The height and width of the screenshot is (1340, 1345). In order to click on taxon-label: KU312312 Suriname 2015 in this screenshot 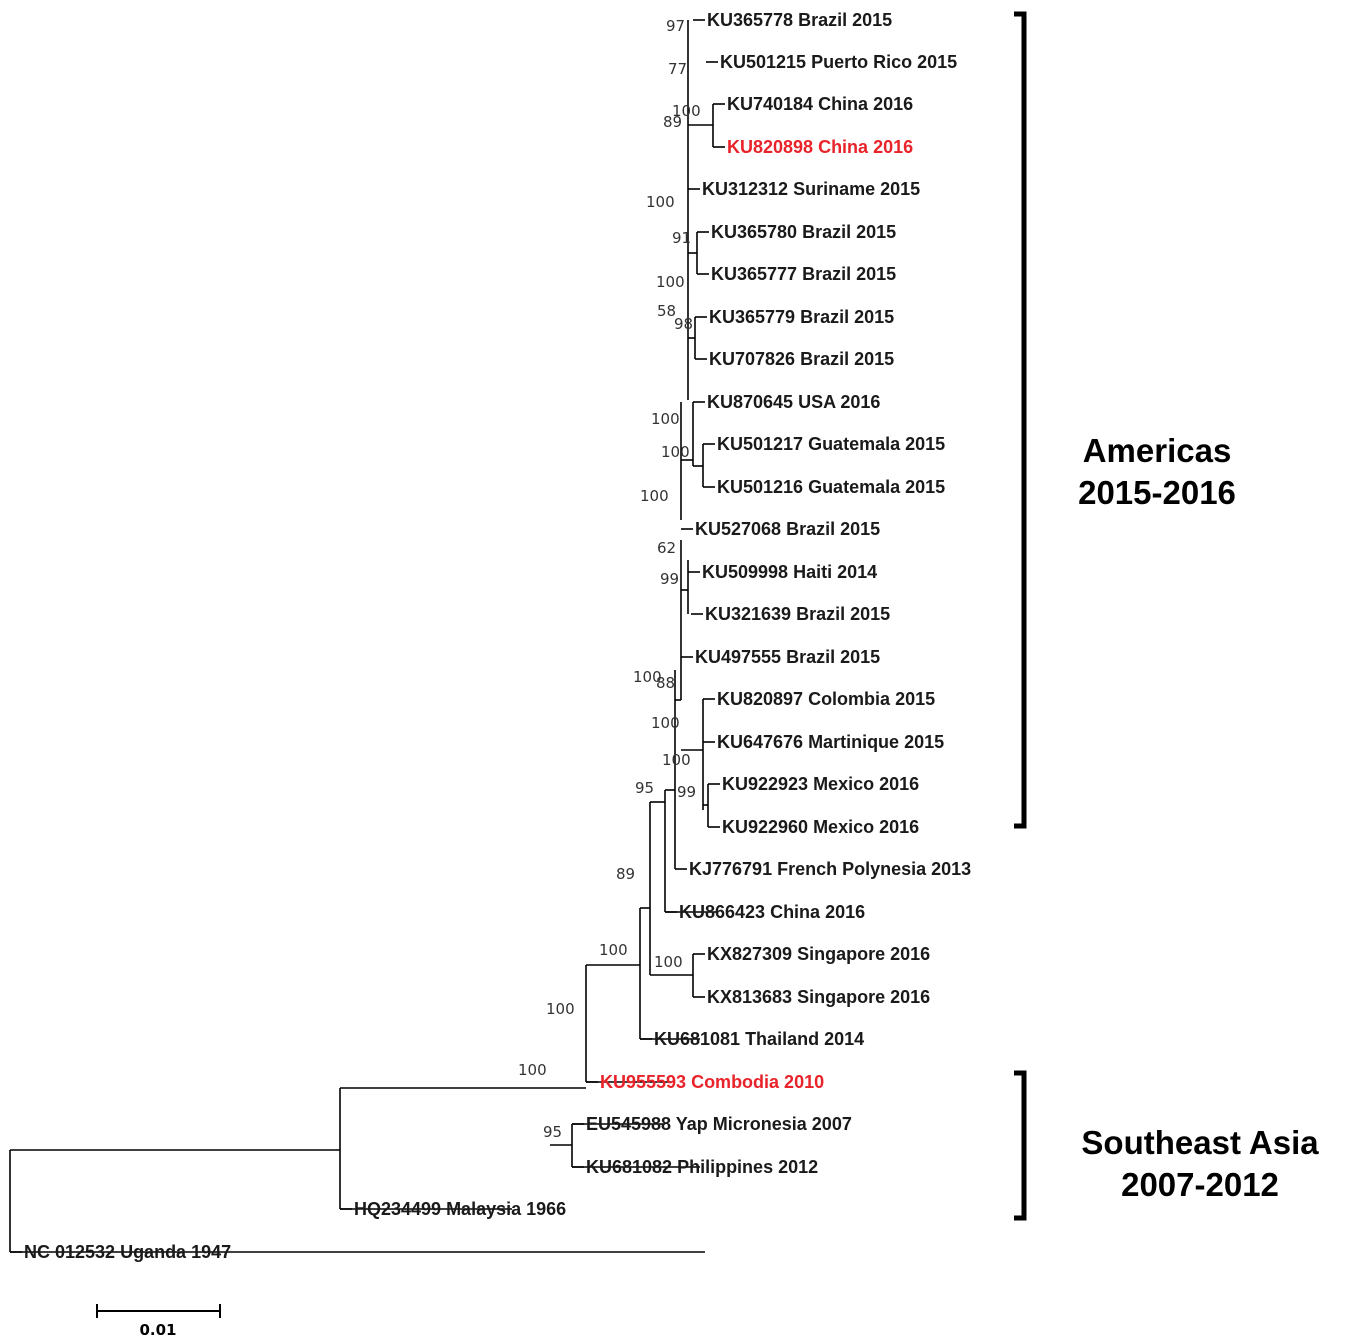, I will do `click(811, 189)`.